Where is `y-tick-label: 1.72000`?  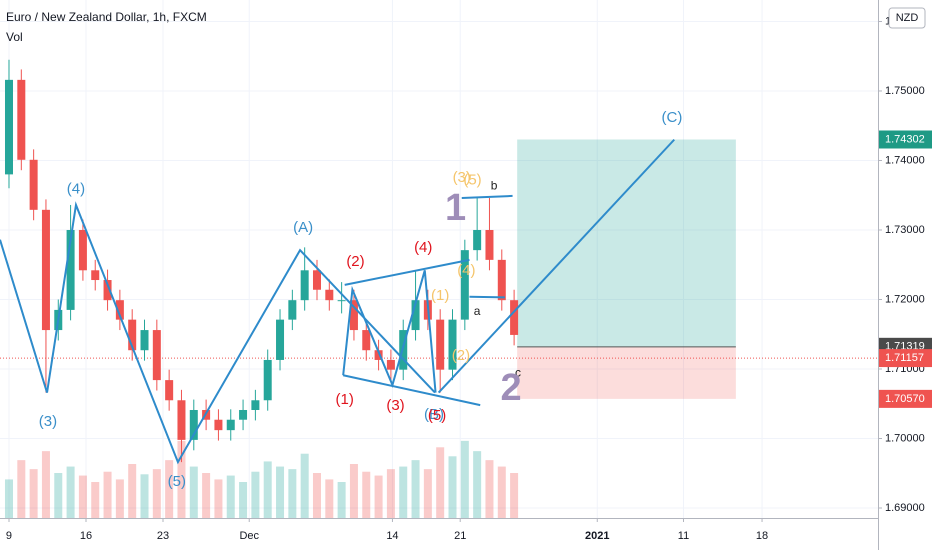
y-tick-label: 1.72000 is located at coordinates (905, 299).